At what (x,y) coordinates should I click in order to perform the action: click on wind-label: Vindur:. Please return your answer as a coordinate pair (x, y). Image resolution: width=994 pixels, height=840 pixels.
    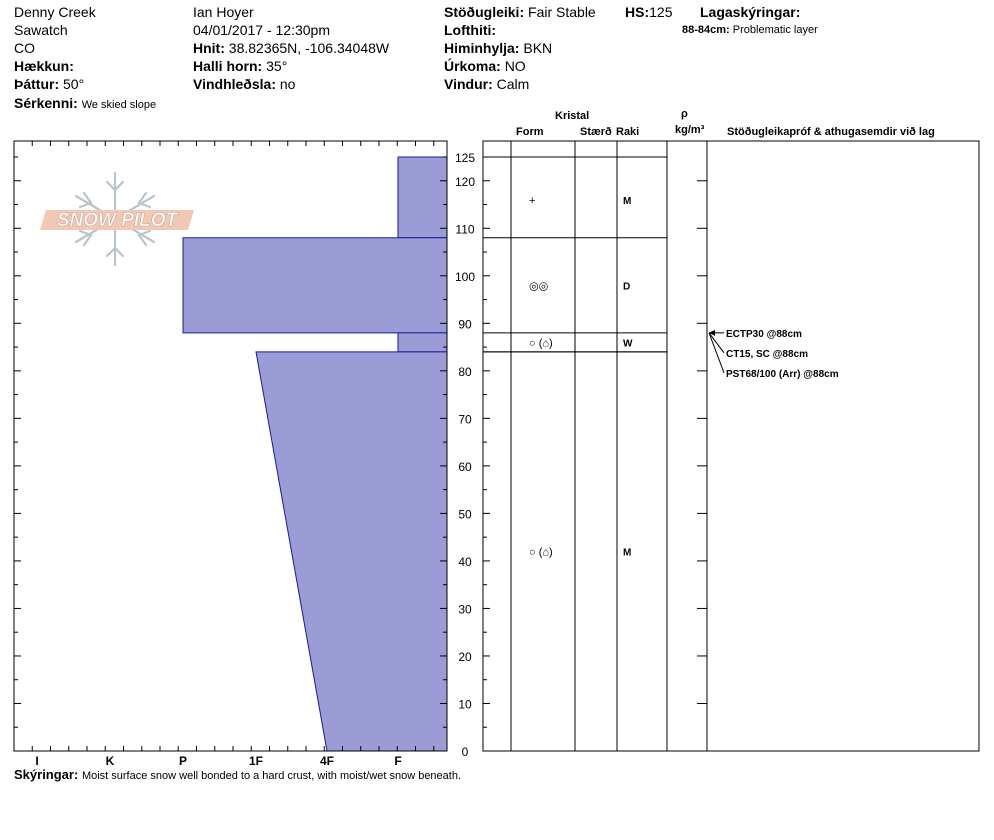
    Looking at the image, I should click on (468, 84).